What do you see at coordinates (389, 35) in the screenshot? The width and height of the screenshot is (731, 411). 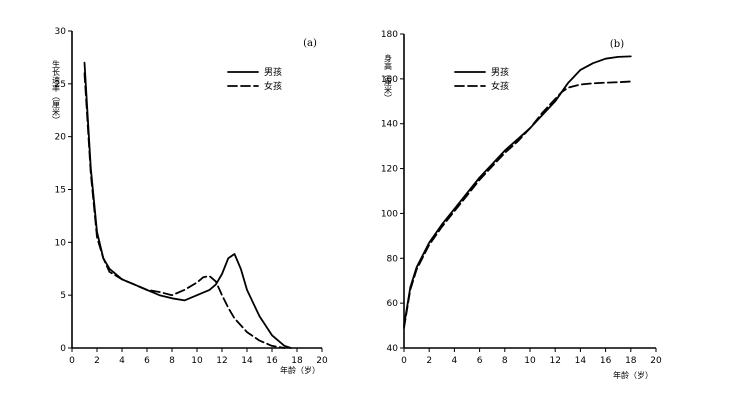 I see `y-tick-label: 180` at bounding box center [389, 35].